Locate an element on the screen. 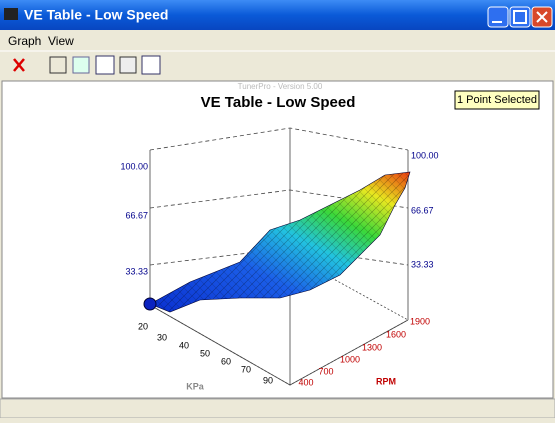  rpm-tick-label: 1300 is located at coordinates (372, 347).